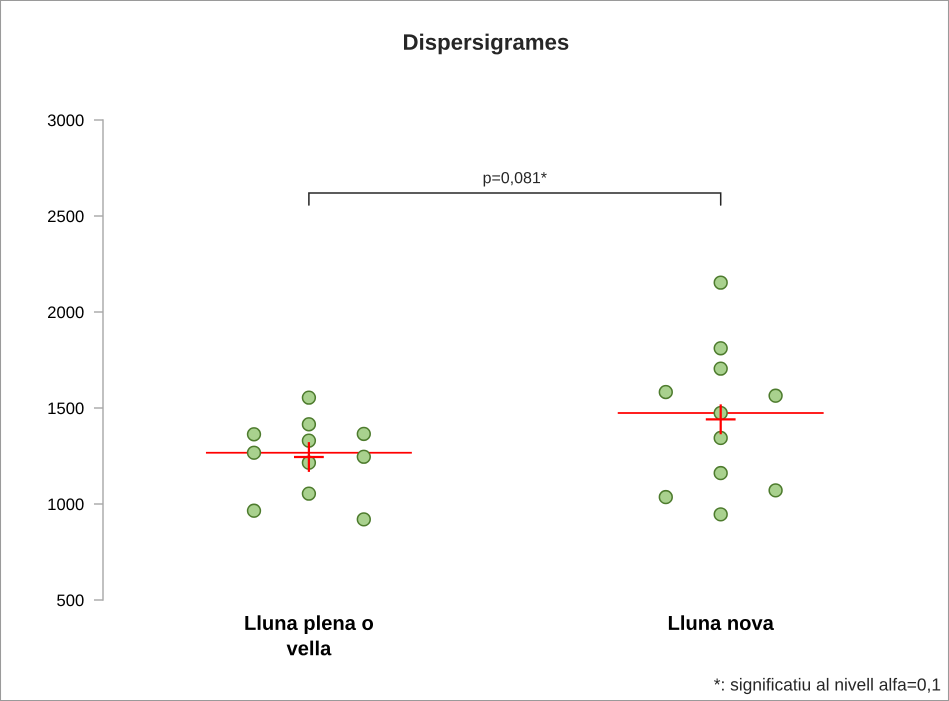 The width and height of the screenshot is (949, 701). Describe the element at coordinates (70, 600) in the screenshot. I see `y-tick-label: 500` at that location.